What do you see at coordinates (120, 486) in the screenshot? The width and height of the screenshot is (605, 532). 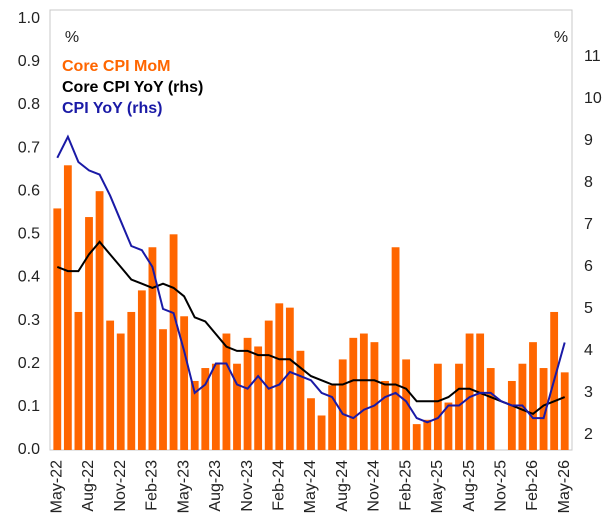 I see `x-tick-label: Nov-22` at bounding box center [120, 486].